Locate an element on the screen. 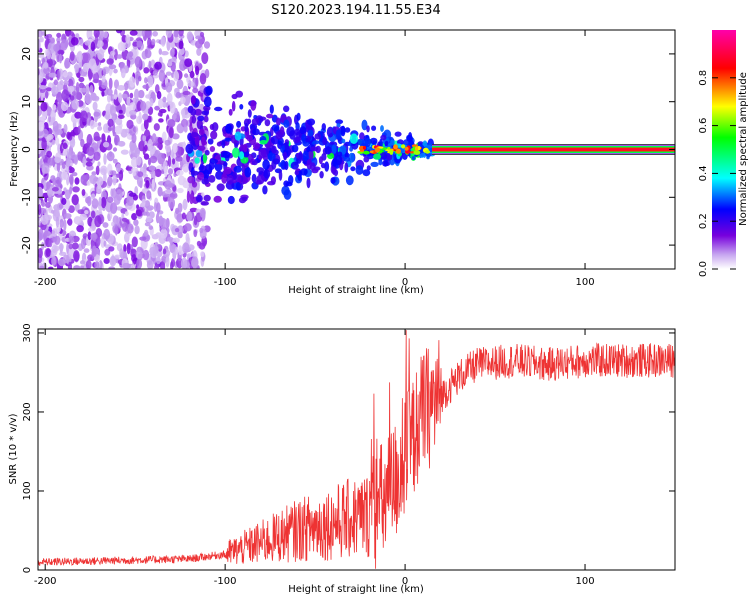  colorbar-tick-label: 0.6 is located at coordinates (703, 126).